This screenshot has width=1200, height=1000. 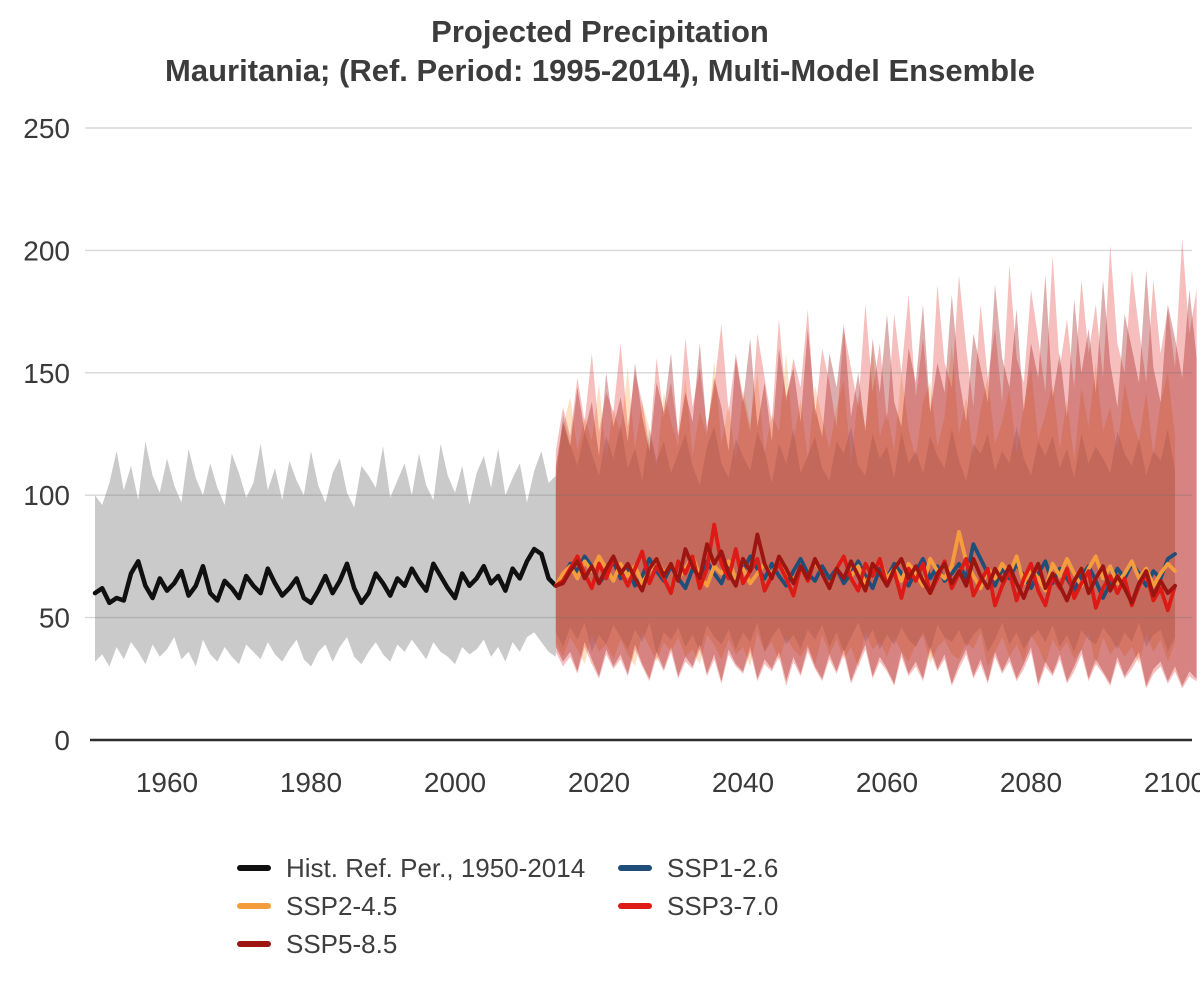 What do you see at coordinates (455, 782) in the screenshot?
I see `x-tick-label: 2000` at bounding box center [455, 782].